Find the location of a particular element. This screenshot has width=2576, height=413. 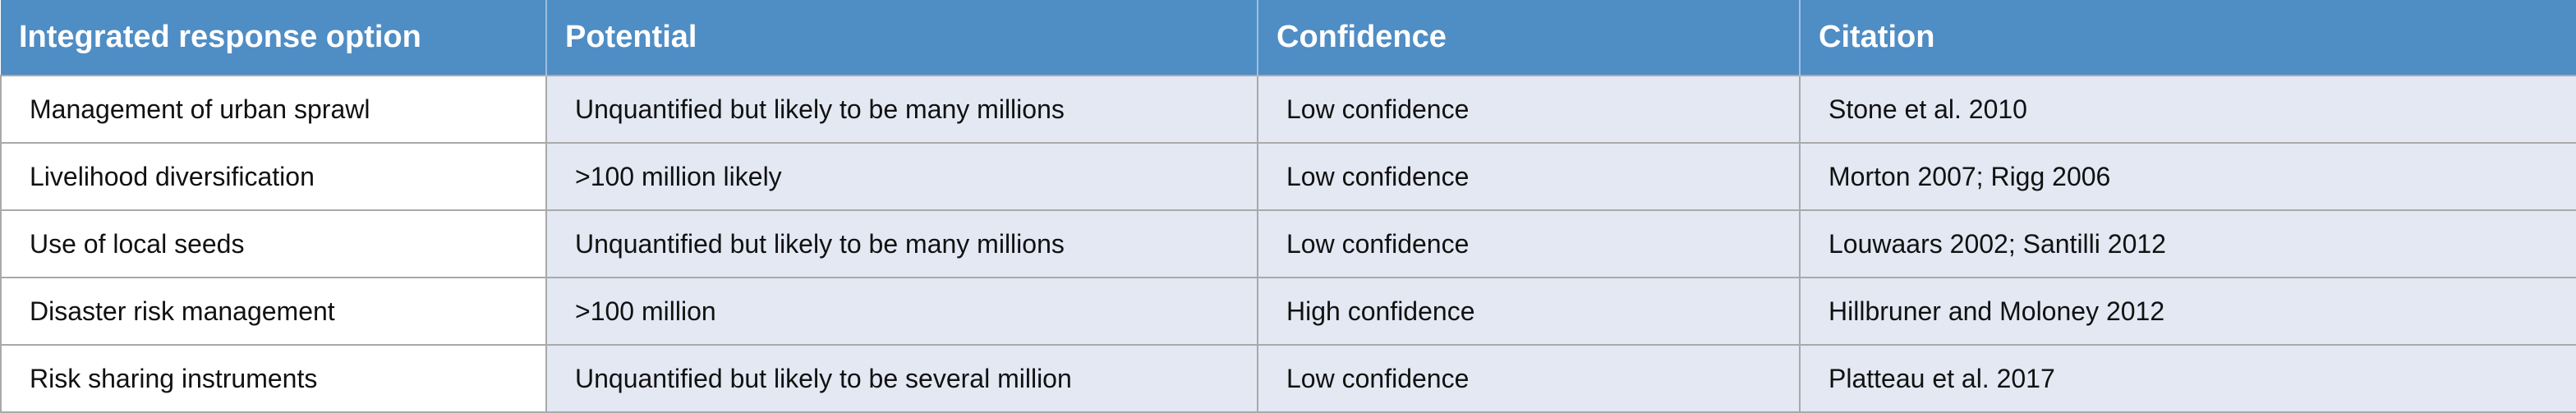

table-cell: Disaster risk management is located at coordinates (273, 312).